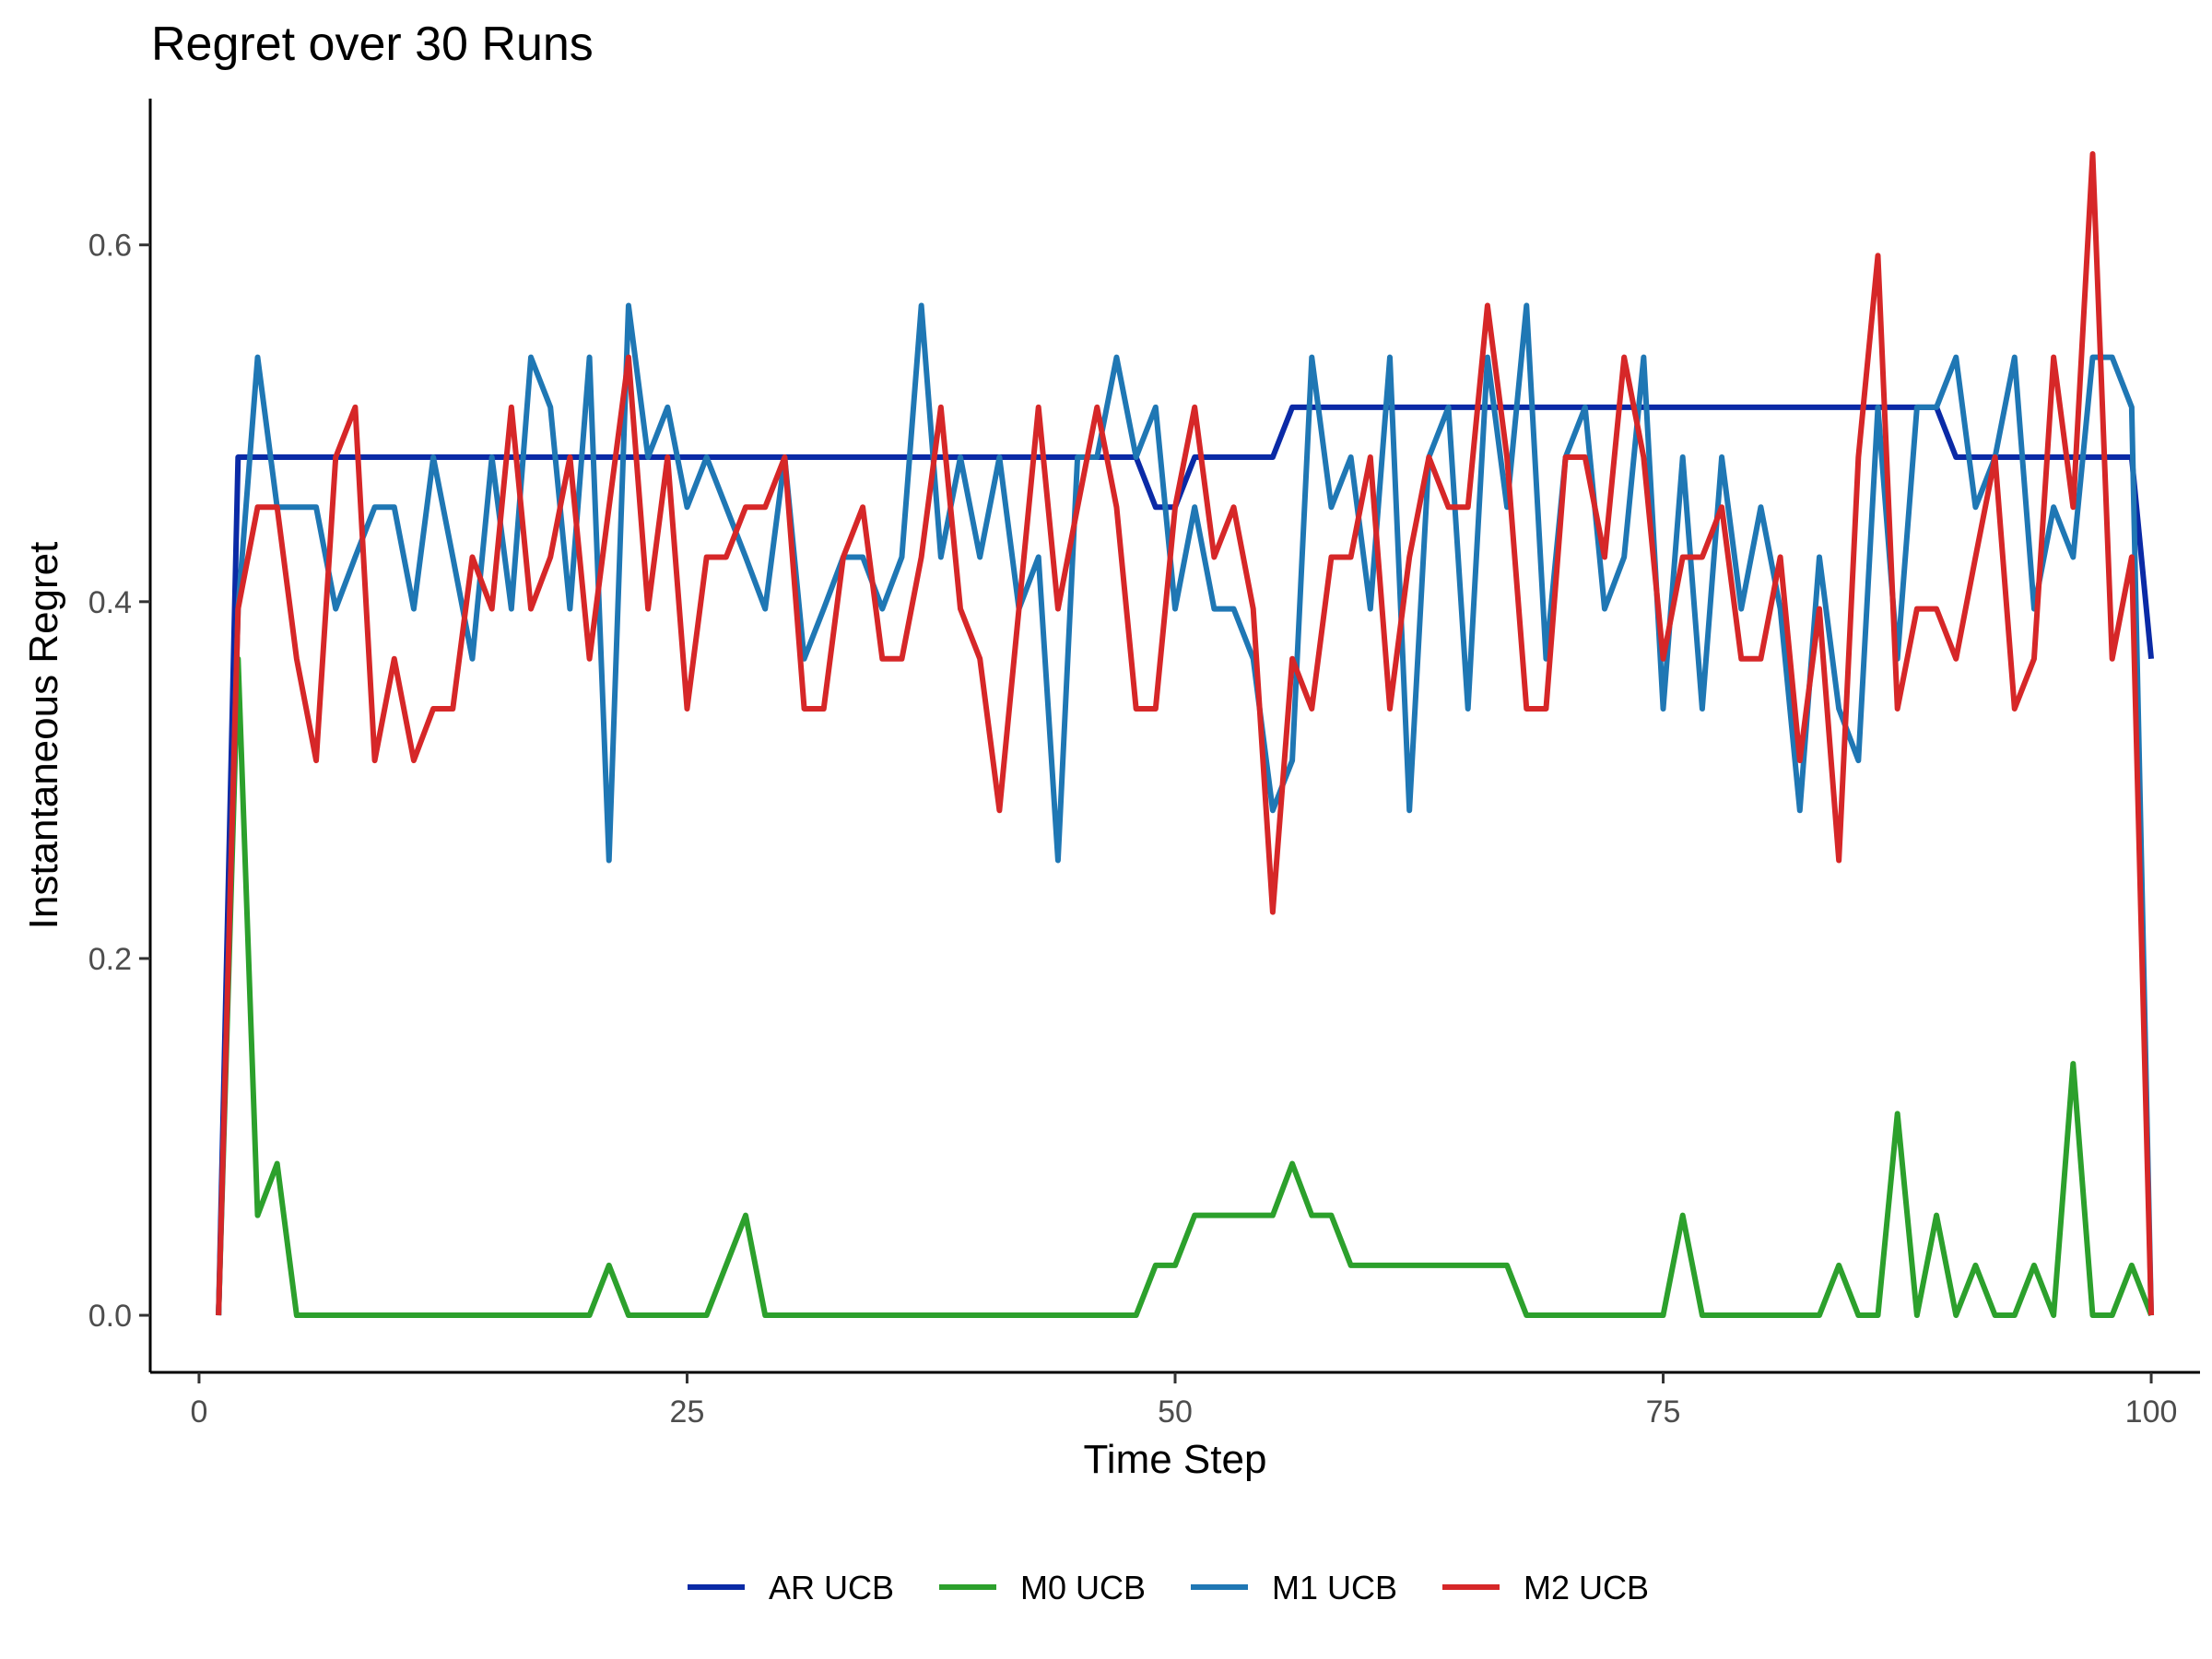 The image size is (2212, 1659). Describe the element at coordinates (110, 602) in the screenshot. I see `y-tick-label: 0.4` at that location.